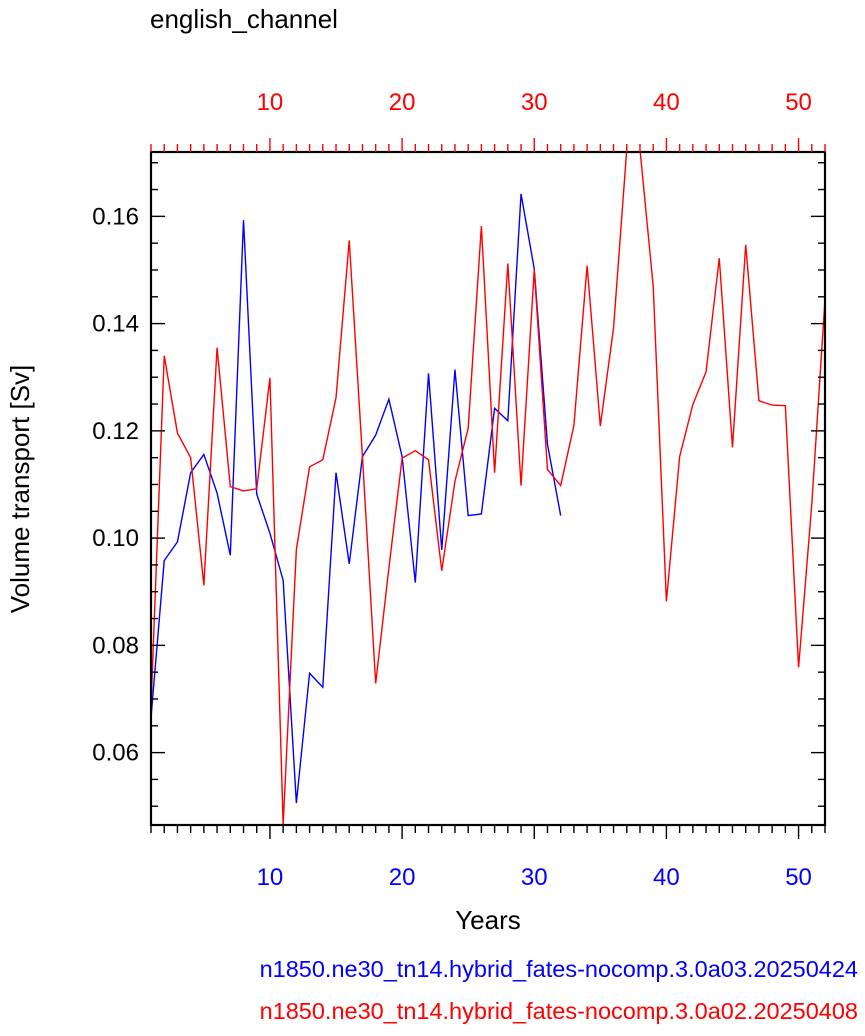  I want to click on x-top-tick-label: 40, so click(666, 102).